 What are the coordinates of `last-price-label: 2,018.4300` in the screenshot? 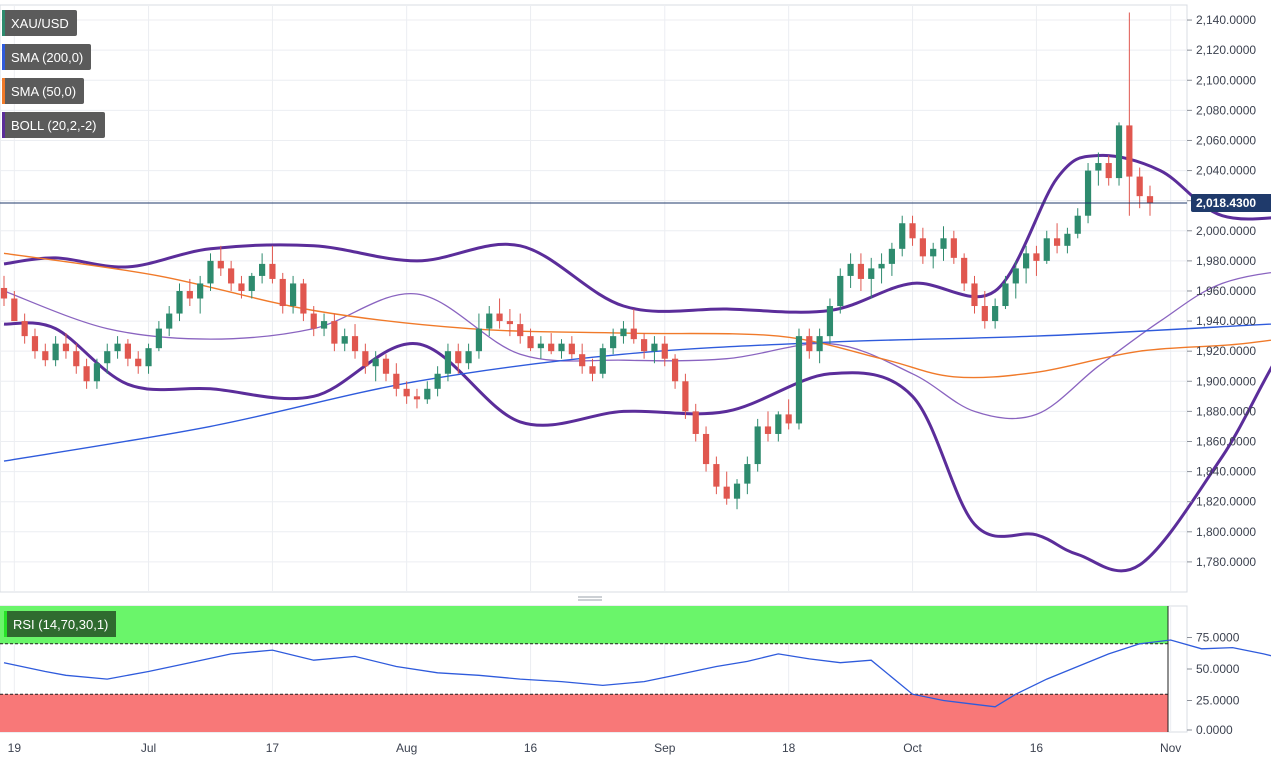 It's located at (1226, 203).